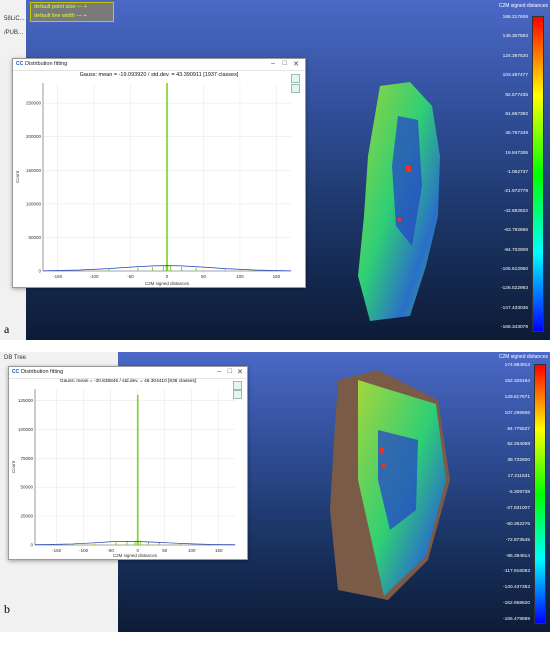 The image size is (550, 651). What do you see at coordinates (514, 289) in the screenshot?
I see `scalar-bar-label: -126.522993` at bounding box center [514, 289].